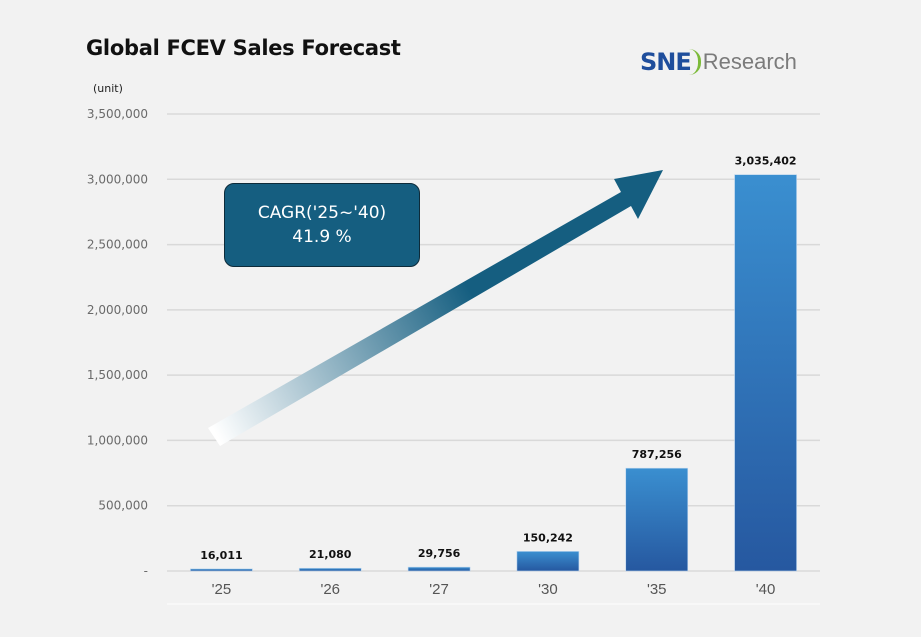 The image size is (921, 637). What do you see at coordinates (322, 237) in the screenshot?
I see `cagr-value: 41.9 %` at bounding box center [322, 237].